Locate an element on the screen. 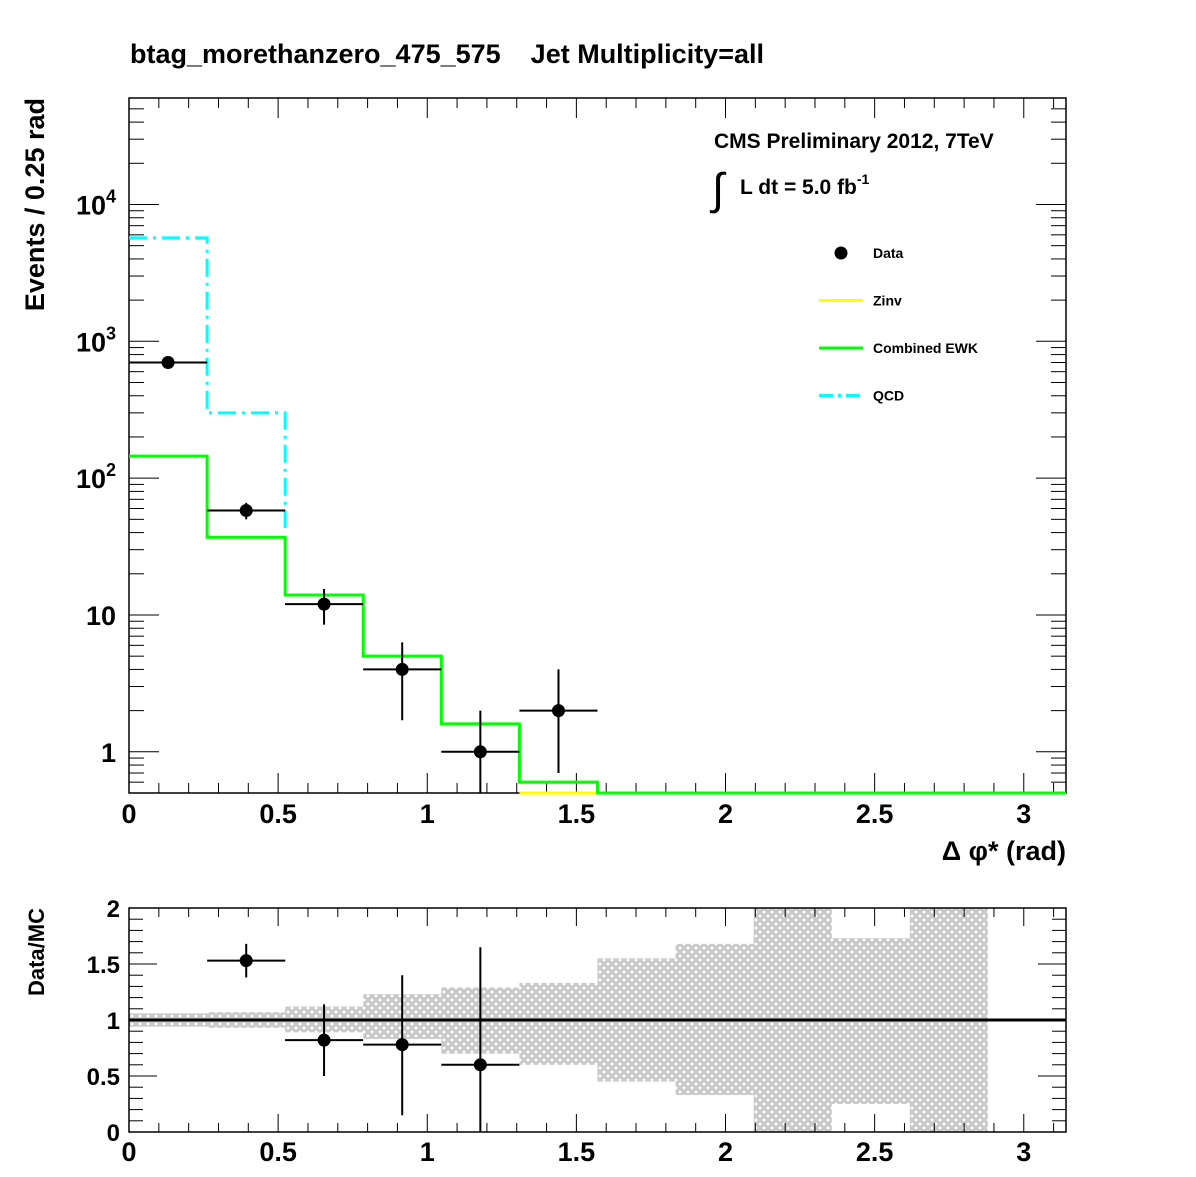 The height and width of the screenshot is (1177, 1196). y-axis-label: Events / 0.25 rad is located at coordinates (35, 204).